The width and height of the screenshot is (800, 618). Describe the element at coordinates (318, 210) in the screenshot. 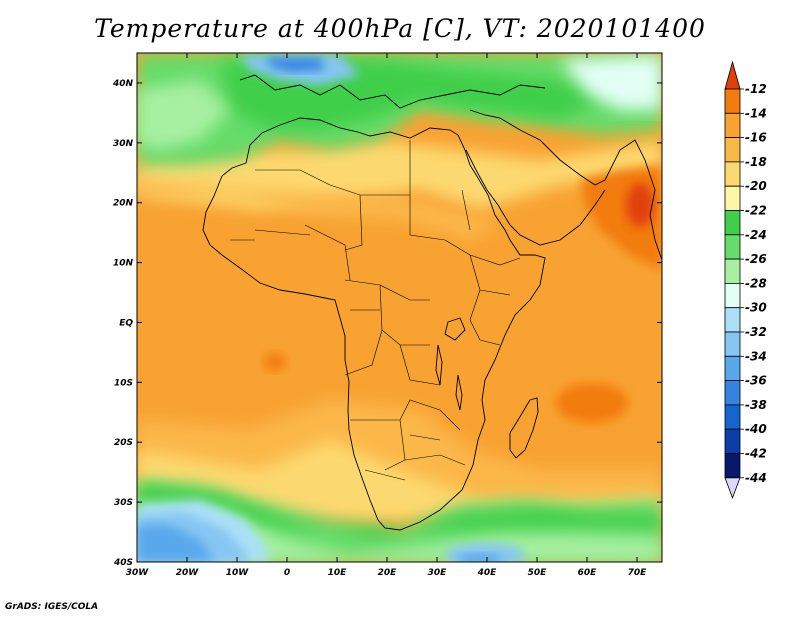

I see `sahel-light-zone` at that location.